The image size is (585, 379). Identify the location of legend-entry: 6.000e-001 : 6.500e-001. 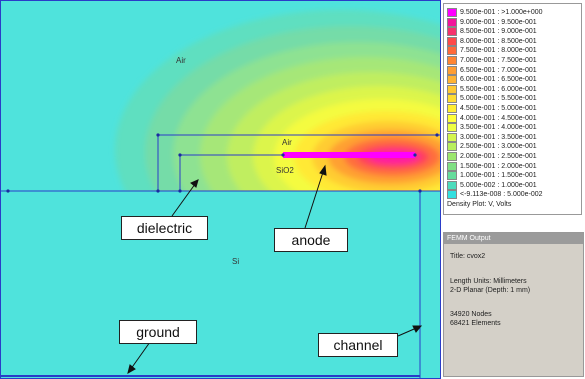
(514, 80).